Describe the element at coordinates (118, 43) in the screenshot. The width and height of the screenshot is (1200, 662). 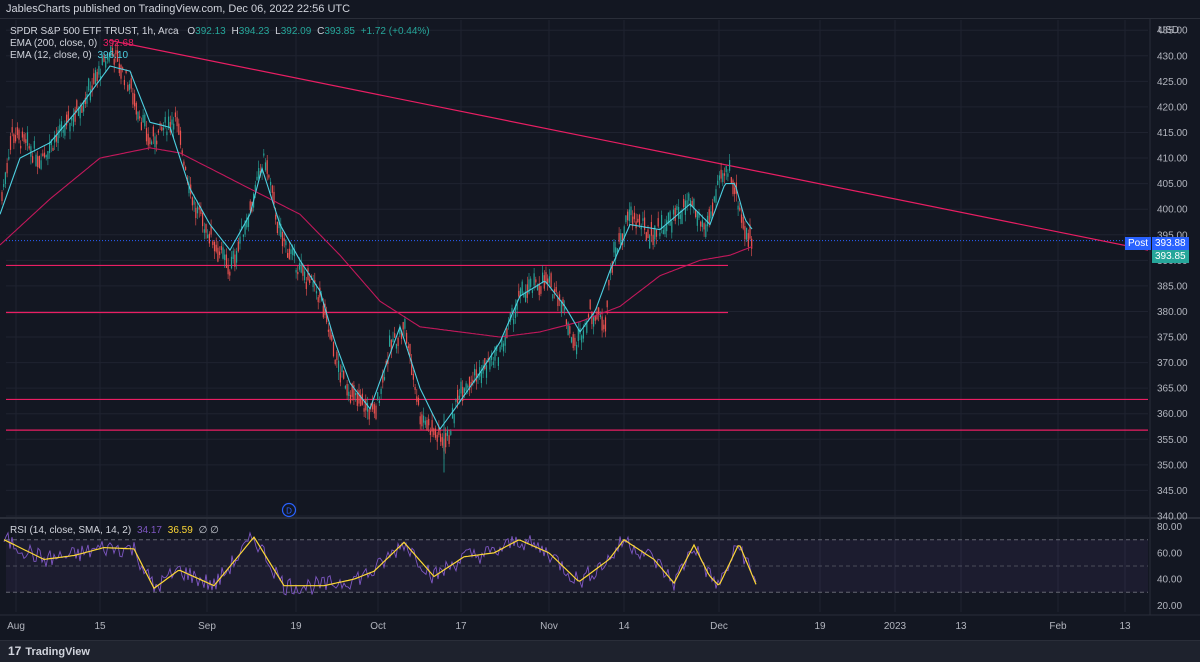
I see `ema200-value: 392.68` at that location.